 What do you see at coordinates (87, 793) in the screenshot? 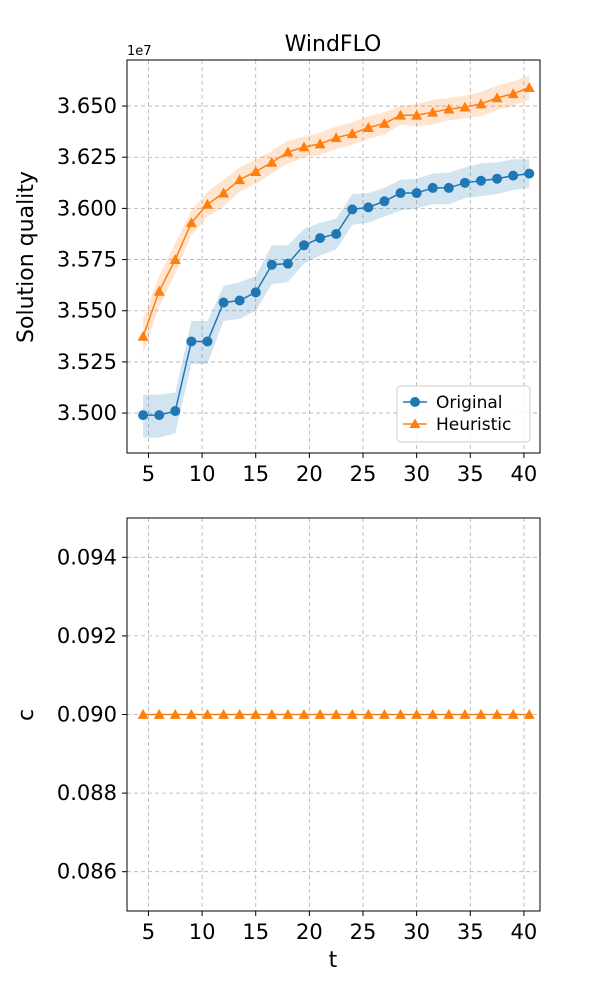
I see `y-tick-label: 0.088` at bounding box center [87, 793].